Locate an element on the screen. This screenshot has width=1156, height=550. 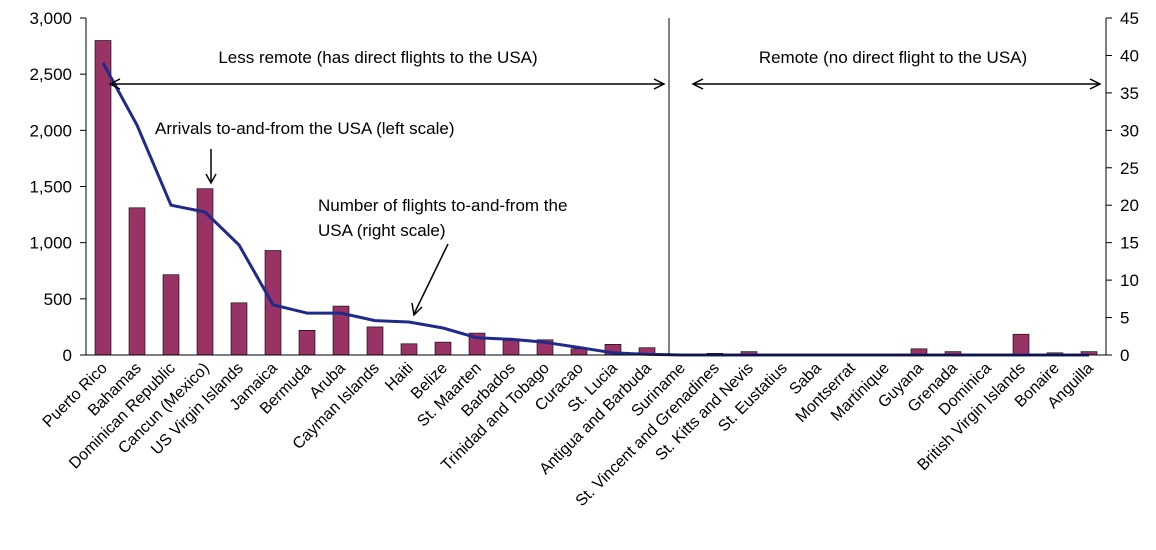
right-tick-label: 5 is located at coordinates (1124, 318).